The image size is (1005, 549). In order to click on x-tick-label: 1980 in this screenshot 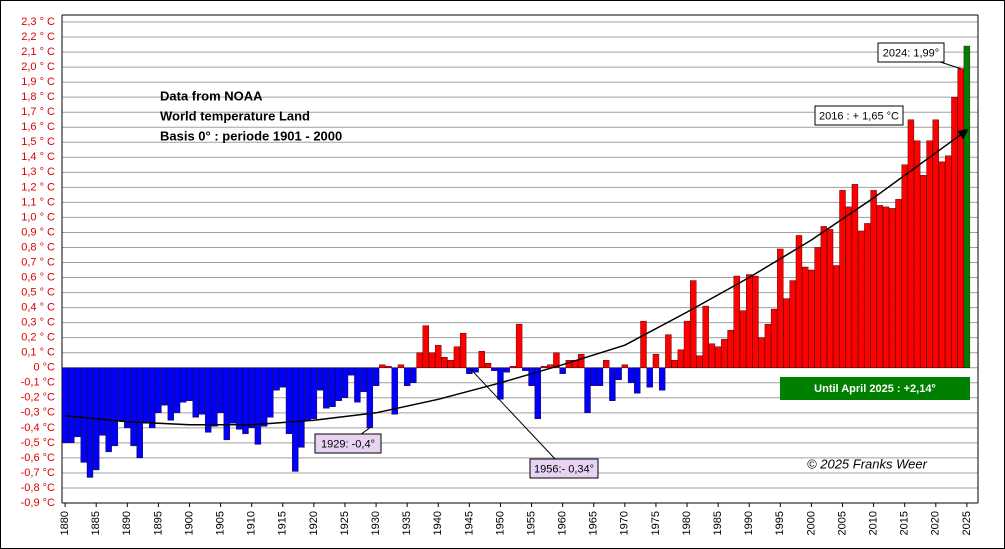, I will do `click(687, 523)`.